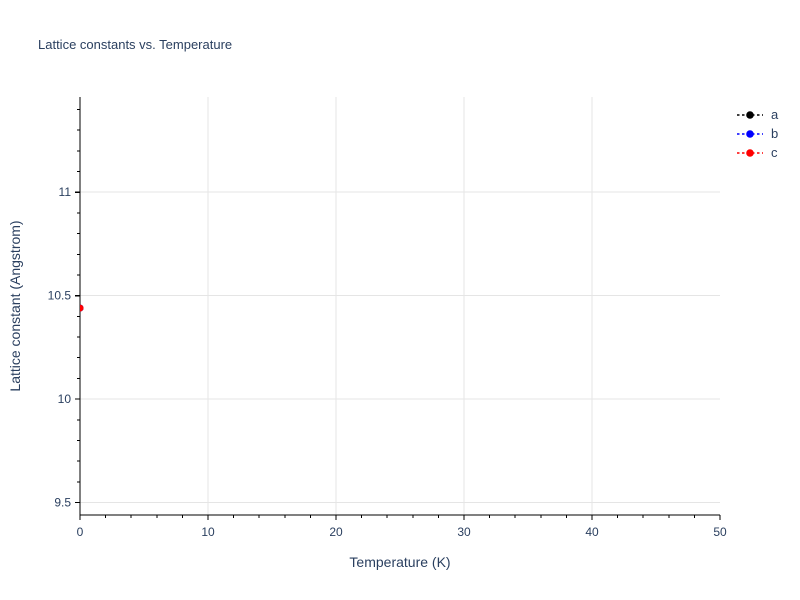  What do you see at coordinates (65, 192) in the screenshot?
I see `y-tick-label: 11` at bounding box center [65, 192].